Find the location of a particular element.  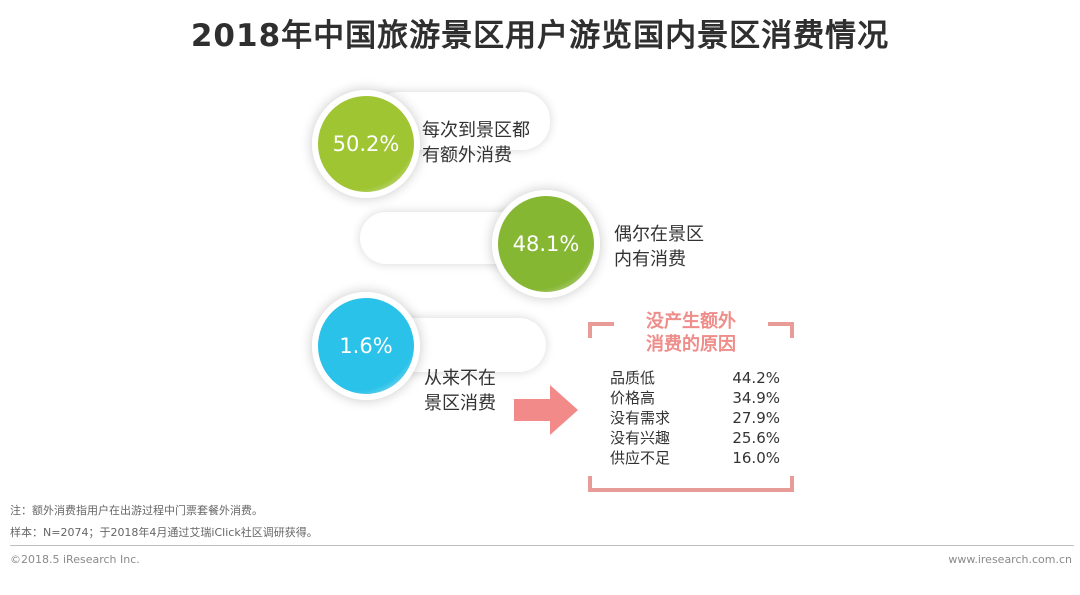

website-link: www.iresearch.com.cn is located at coordinates (1010, 559).